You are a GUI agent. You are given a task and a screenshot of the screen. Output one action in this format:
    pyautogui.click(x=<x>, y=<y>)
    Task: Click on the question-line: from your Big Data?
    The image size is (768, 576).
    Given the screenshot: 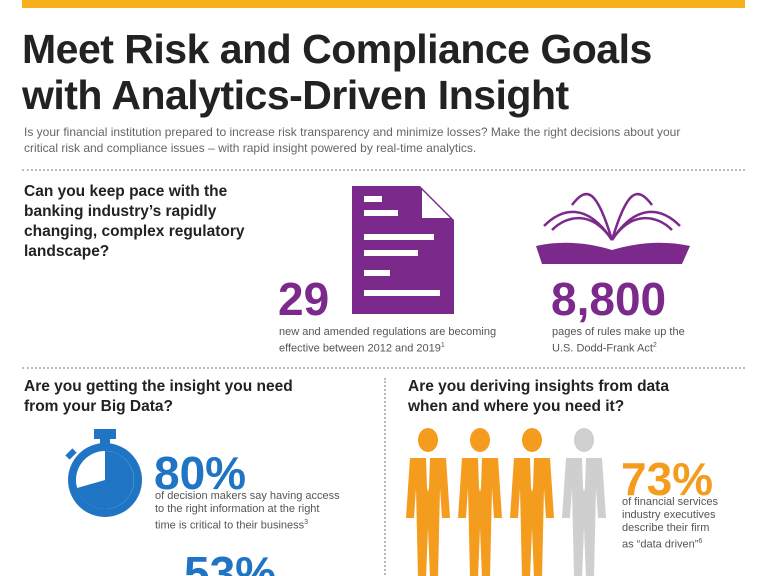 What is the action you would take?
    pyautogui.click(x=98, y=406)
    